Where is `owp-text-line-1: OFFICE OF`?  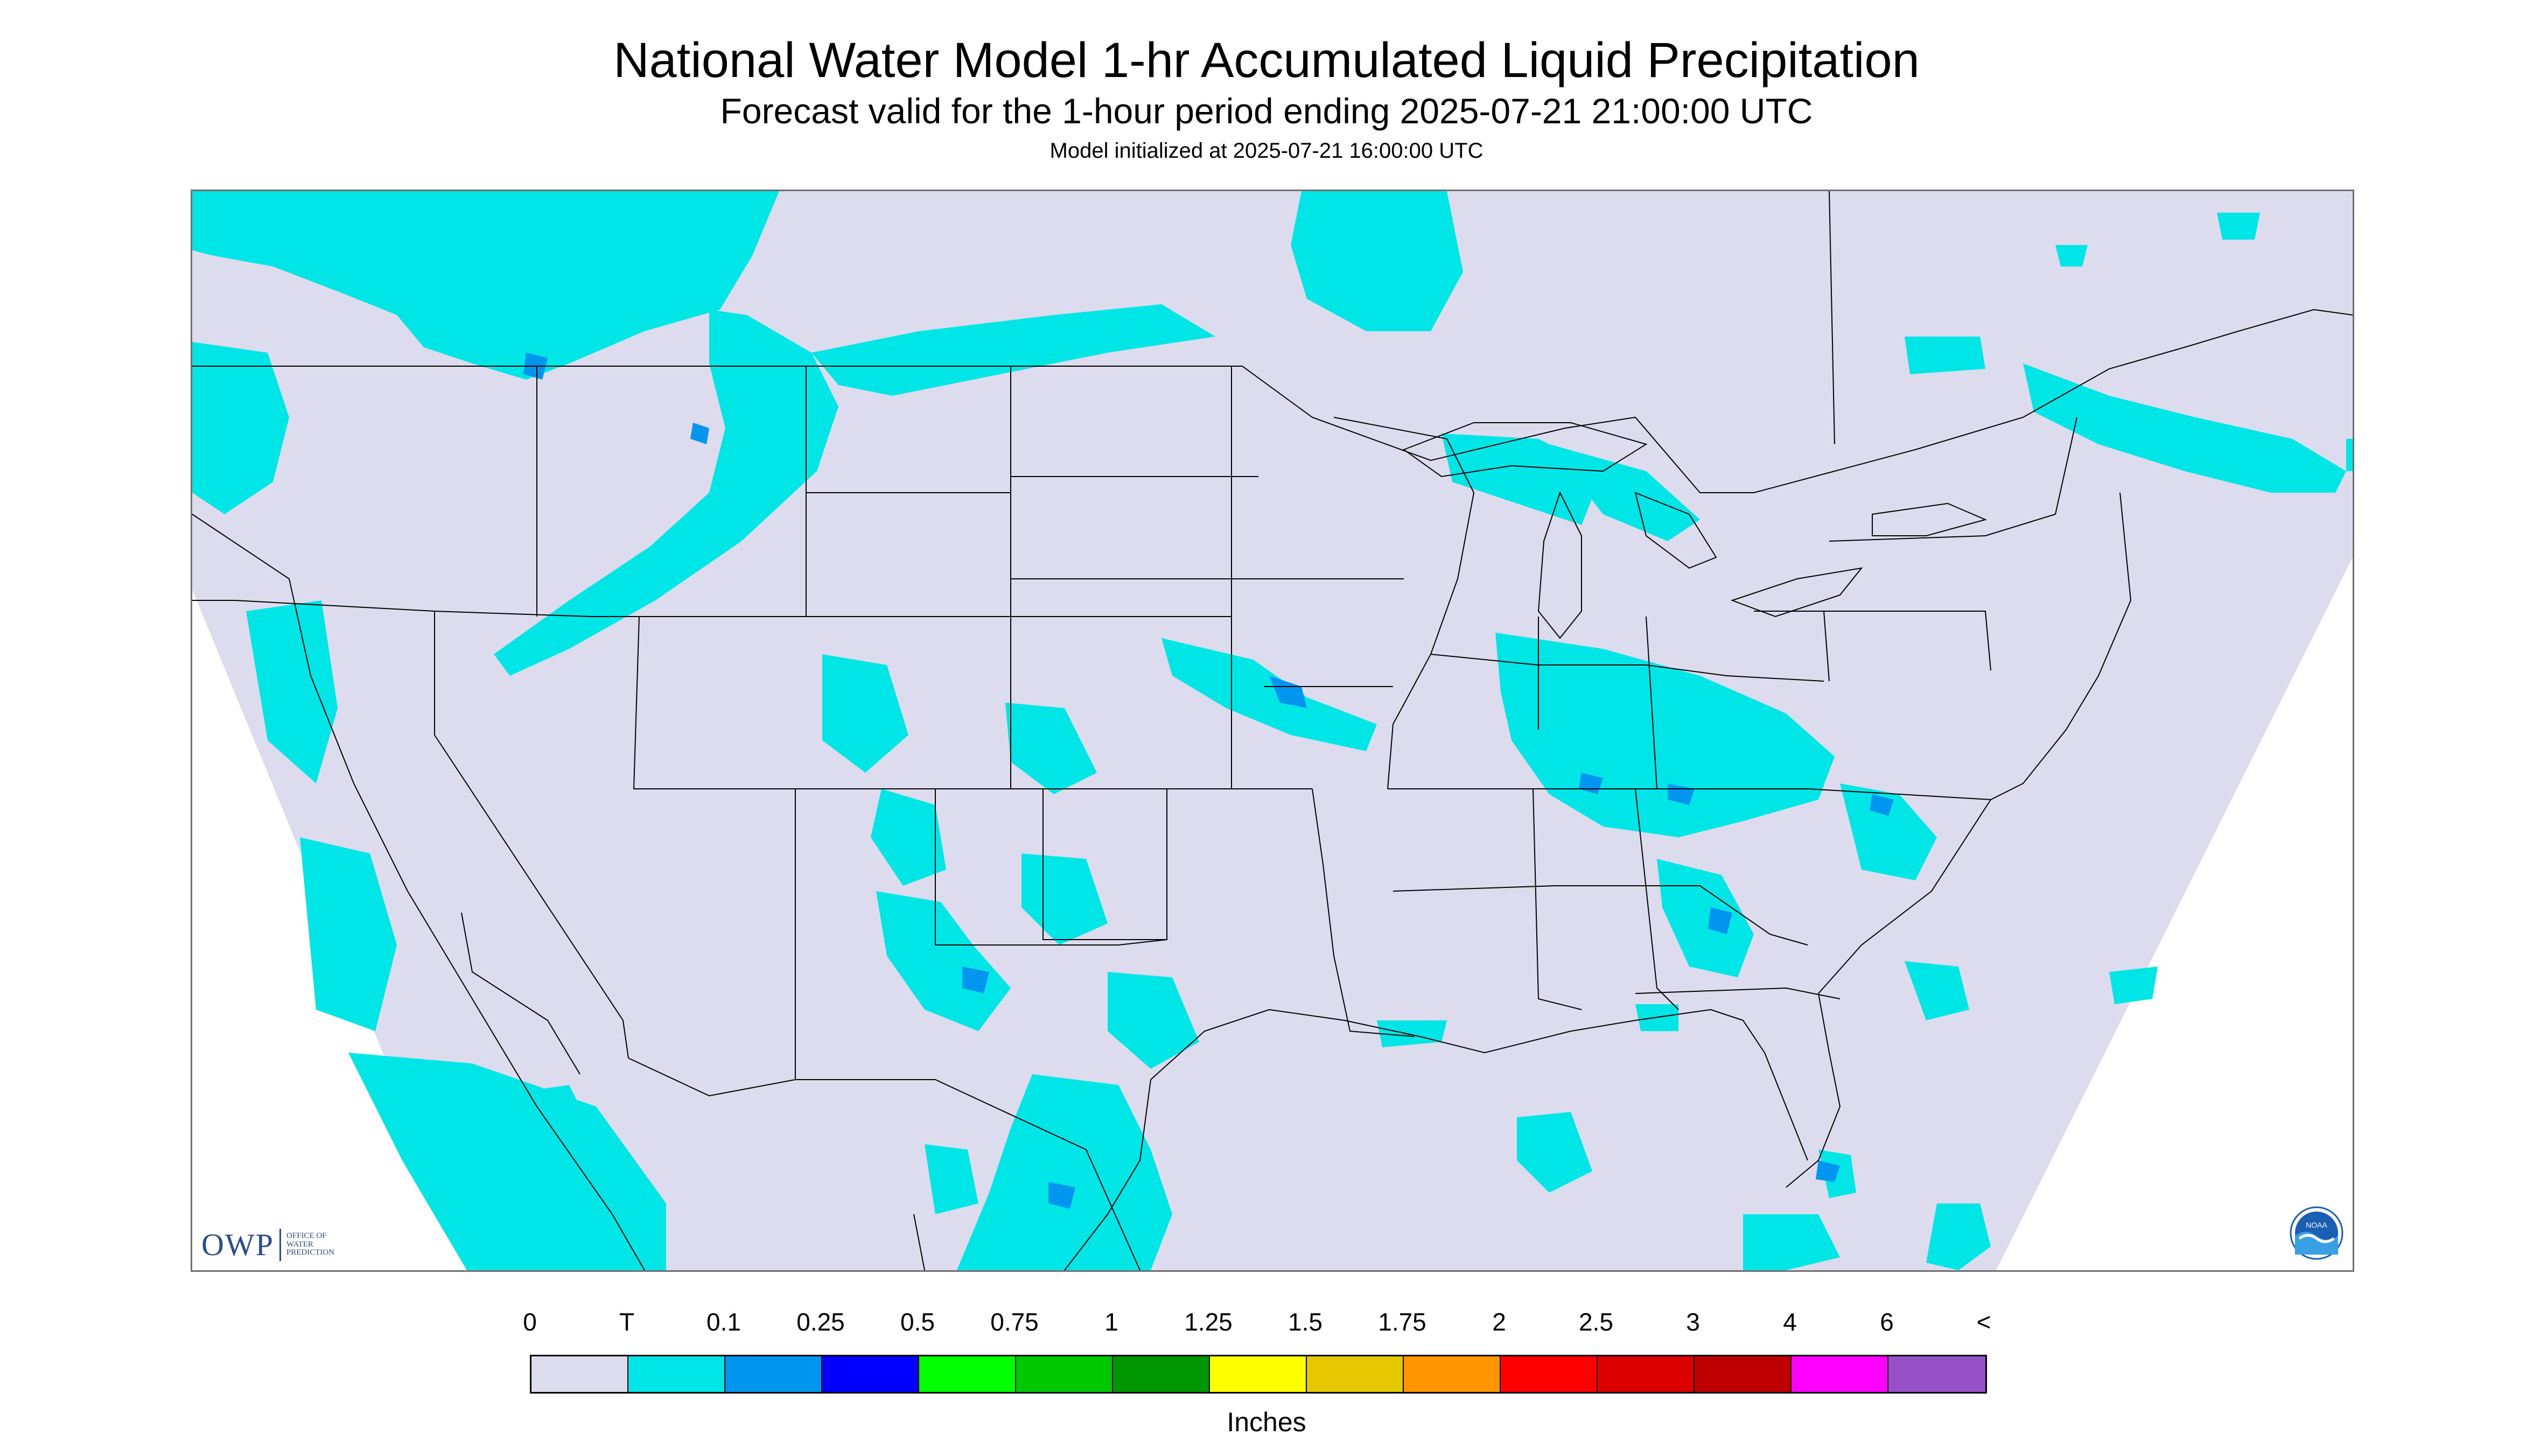
owp-text-line-1: OFFICE OF is located at coordinates (306, 1235).